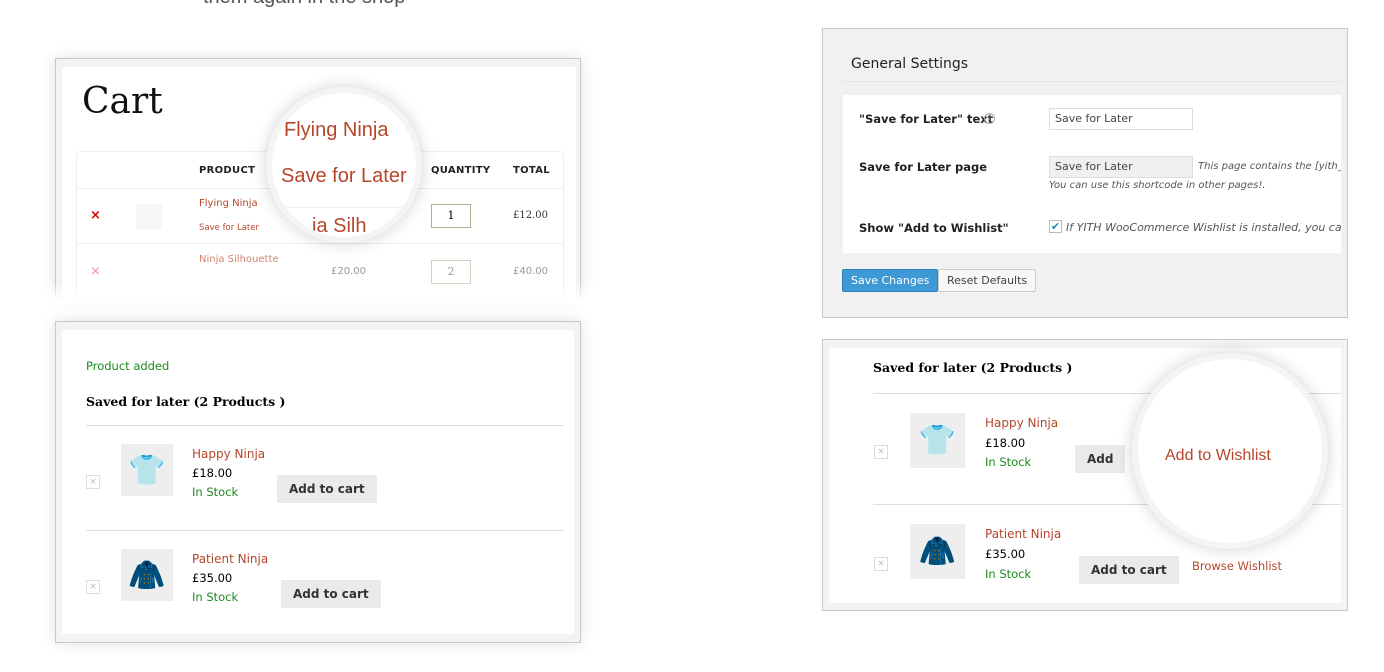 This screenshot has height=672, width=1384. Describe the element at coordinates (227, 170) in the screenshot. I see `header-product: PRODUCT` at that location.